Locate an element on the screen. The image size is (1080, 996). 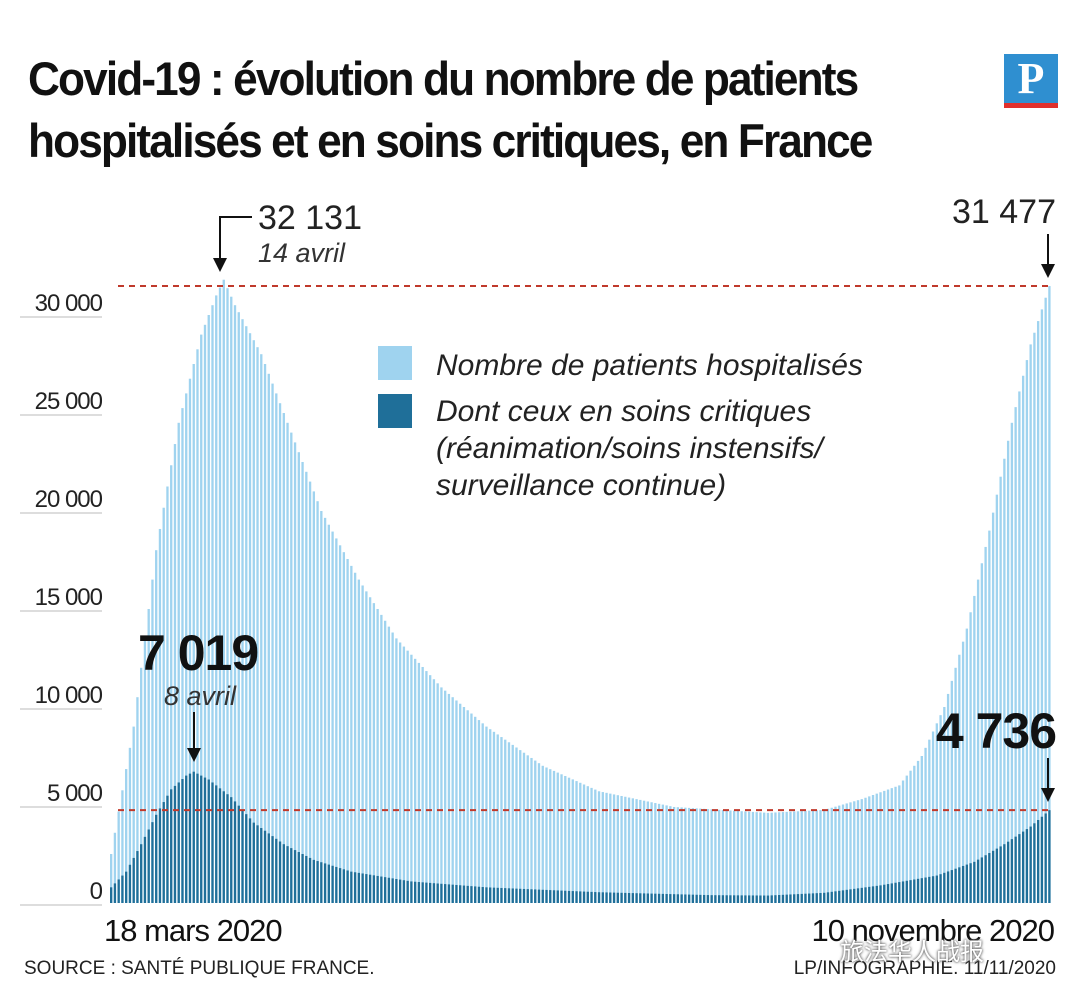
source-note: SOURCE : SANTÉ PUBLIQUE FRANCE. is located at coordinates (199, 968).